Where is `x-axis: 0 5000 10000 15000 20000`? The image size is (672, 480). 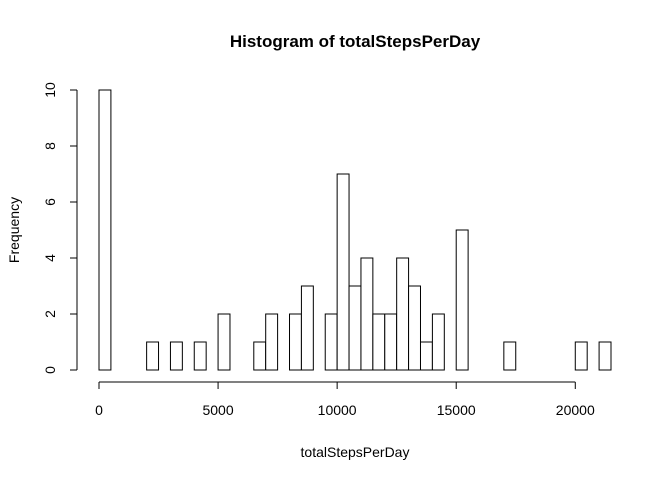
x-axis: 0 5000 10000 15000 20000 is located at coordinates (345, 399).